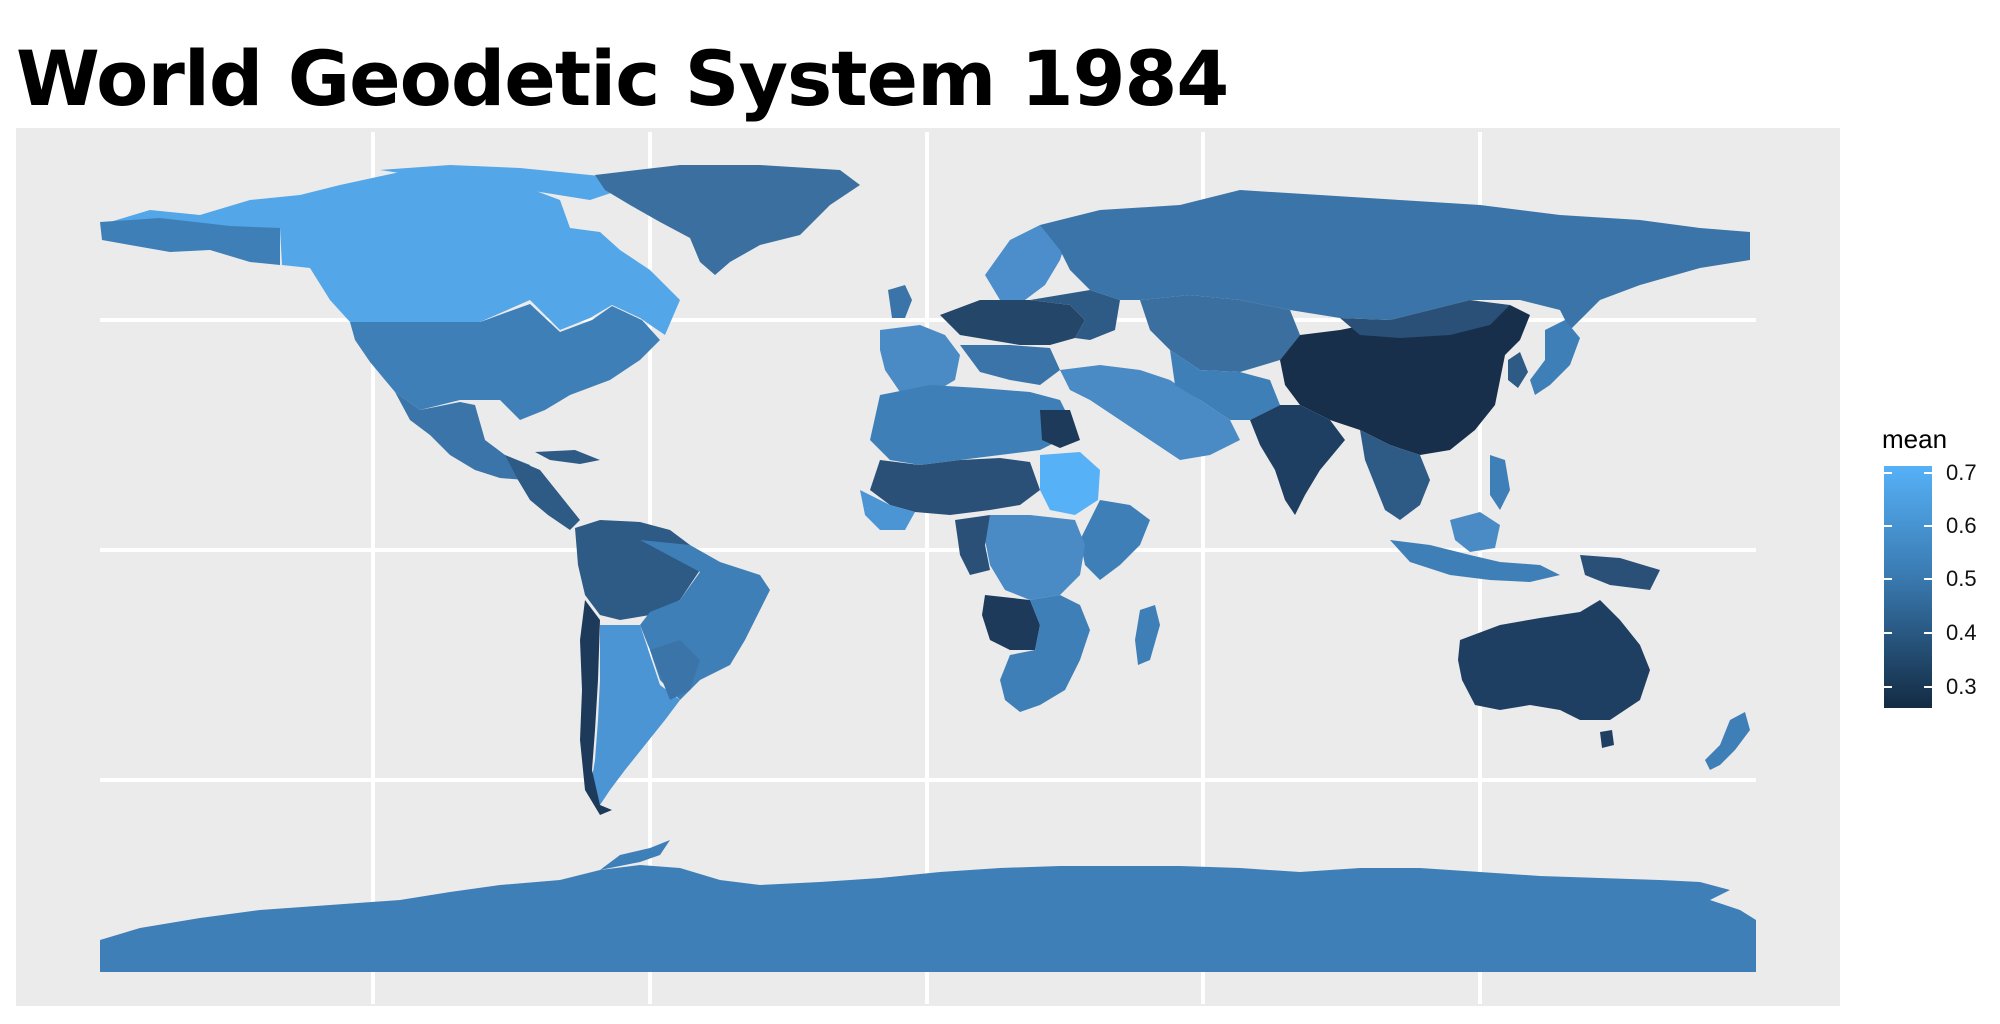 The image size is (2000, 1024). Describe the element at coordinates (900, 301) in the screenshot. I see `region-uk` at that location.